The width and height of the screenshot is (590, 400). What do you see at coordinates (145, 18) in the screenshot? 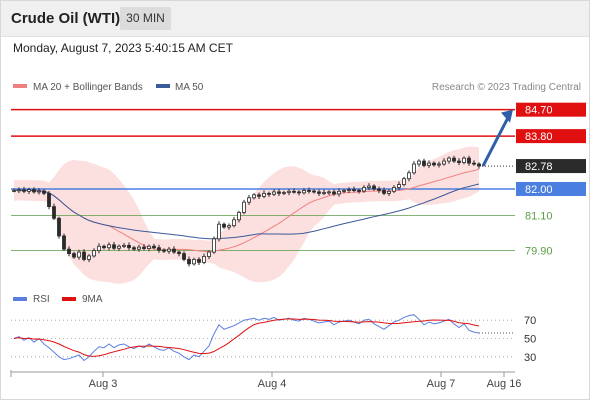
I see `timeframe-badge: 30 MIN` at bounding box center [145, 18].